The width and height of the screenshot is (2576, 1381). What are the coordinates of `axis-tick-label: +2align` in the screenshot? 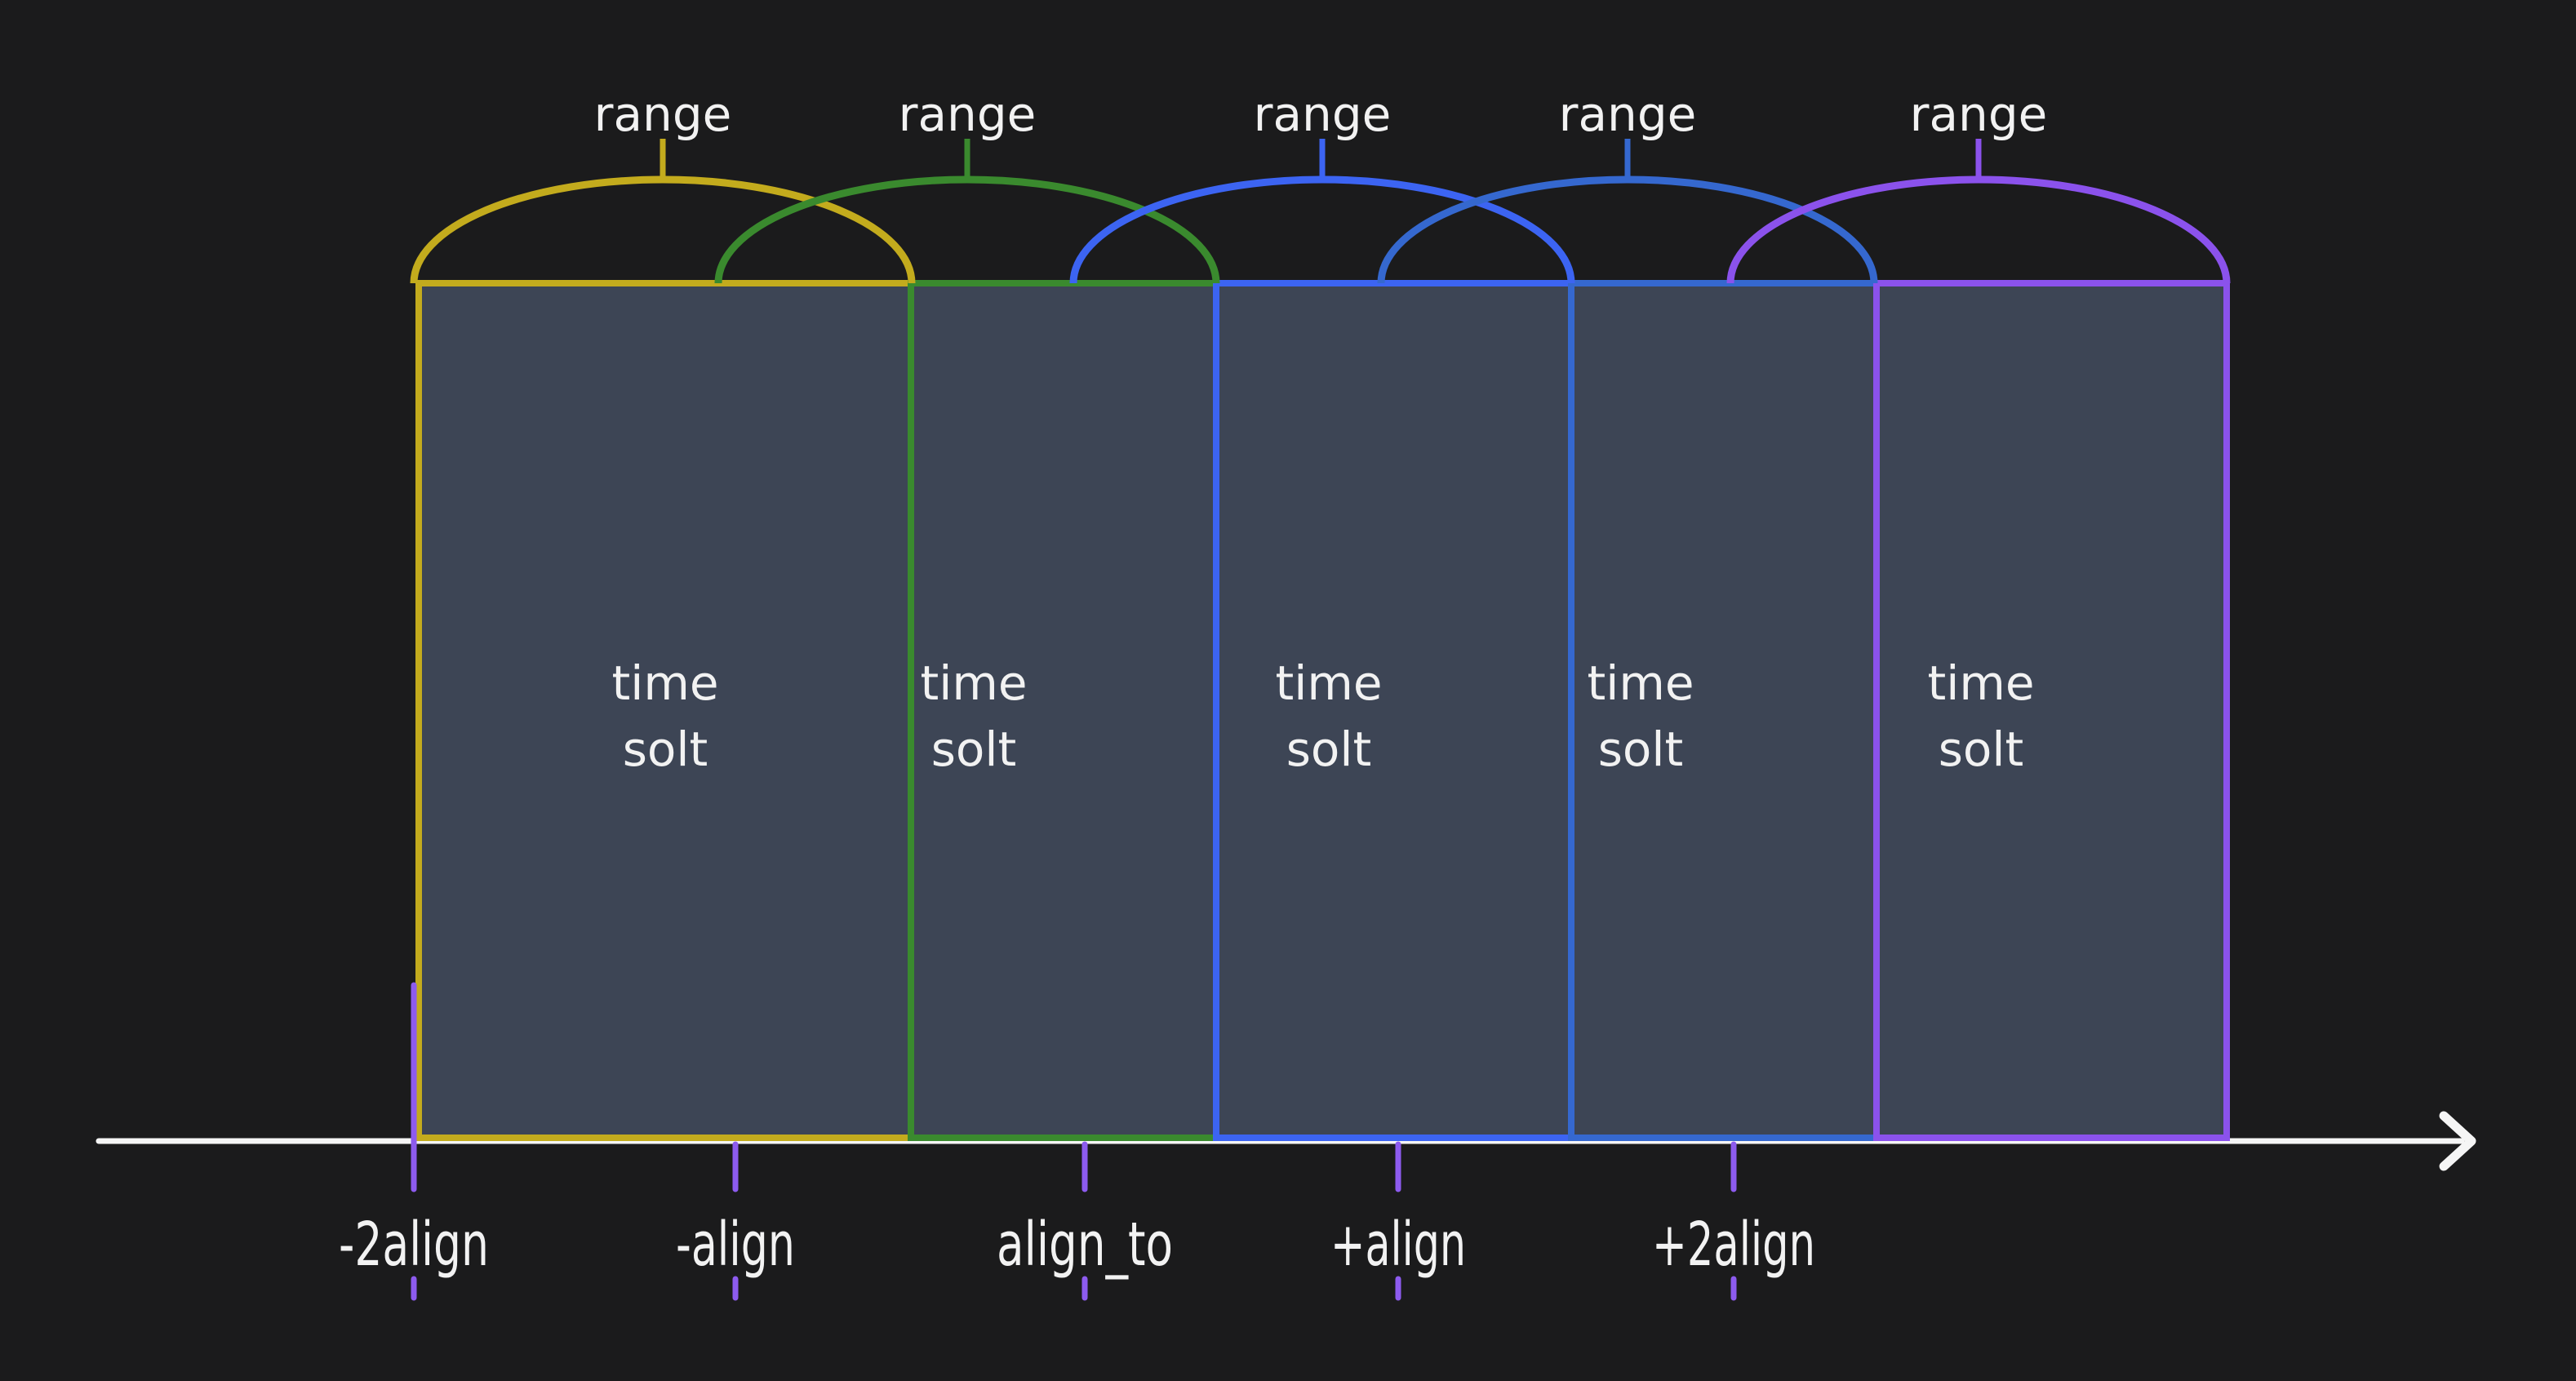 It's located at (1733, 1245).